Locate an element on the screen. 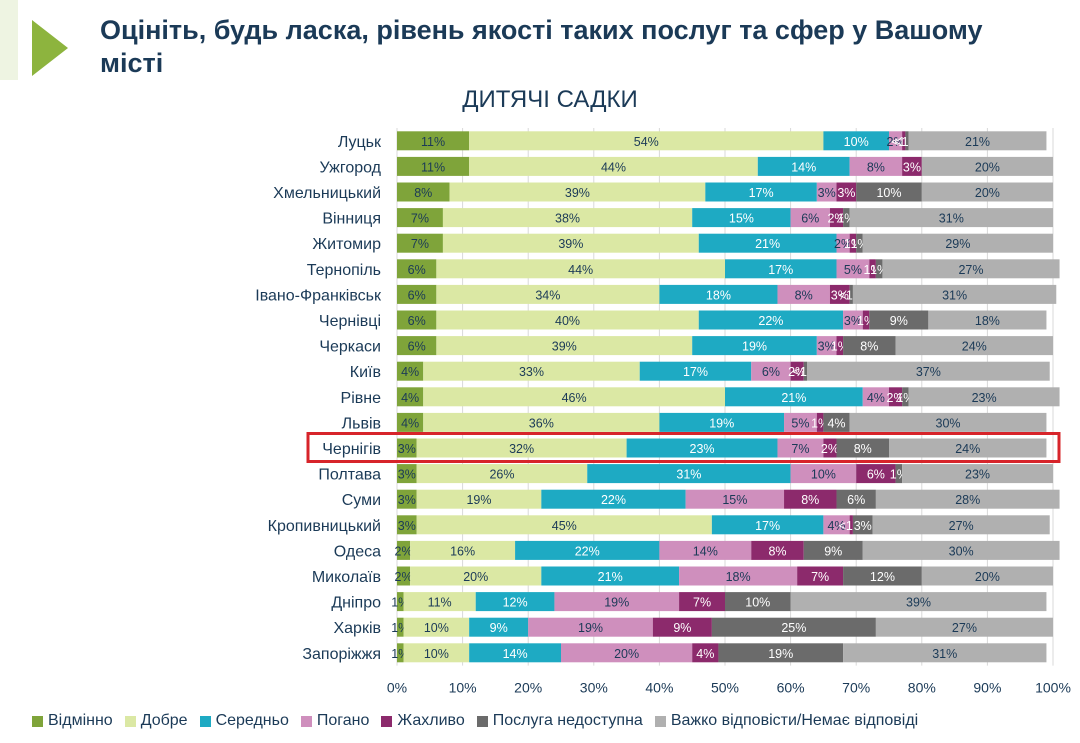 This screenshot has width=1080, height=743. data-label: 37% is located at coordinates (928, 372).